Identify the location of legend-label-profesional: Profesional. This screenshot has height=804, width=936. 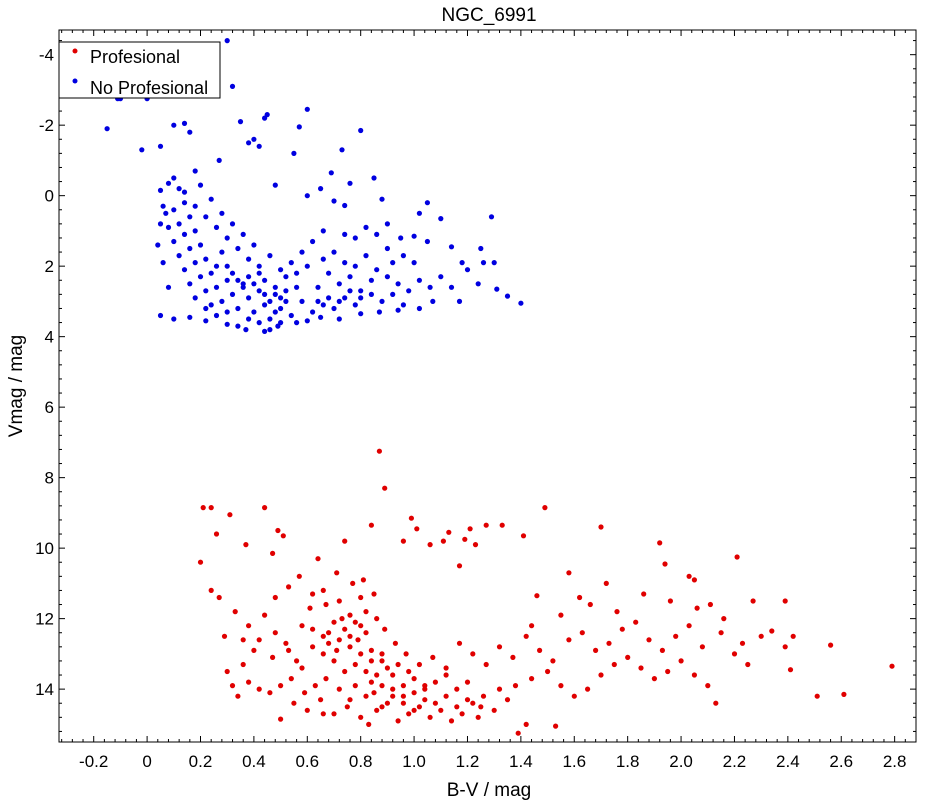
(135, 57).